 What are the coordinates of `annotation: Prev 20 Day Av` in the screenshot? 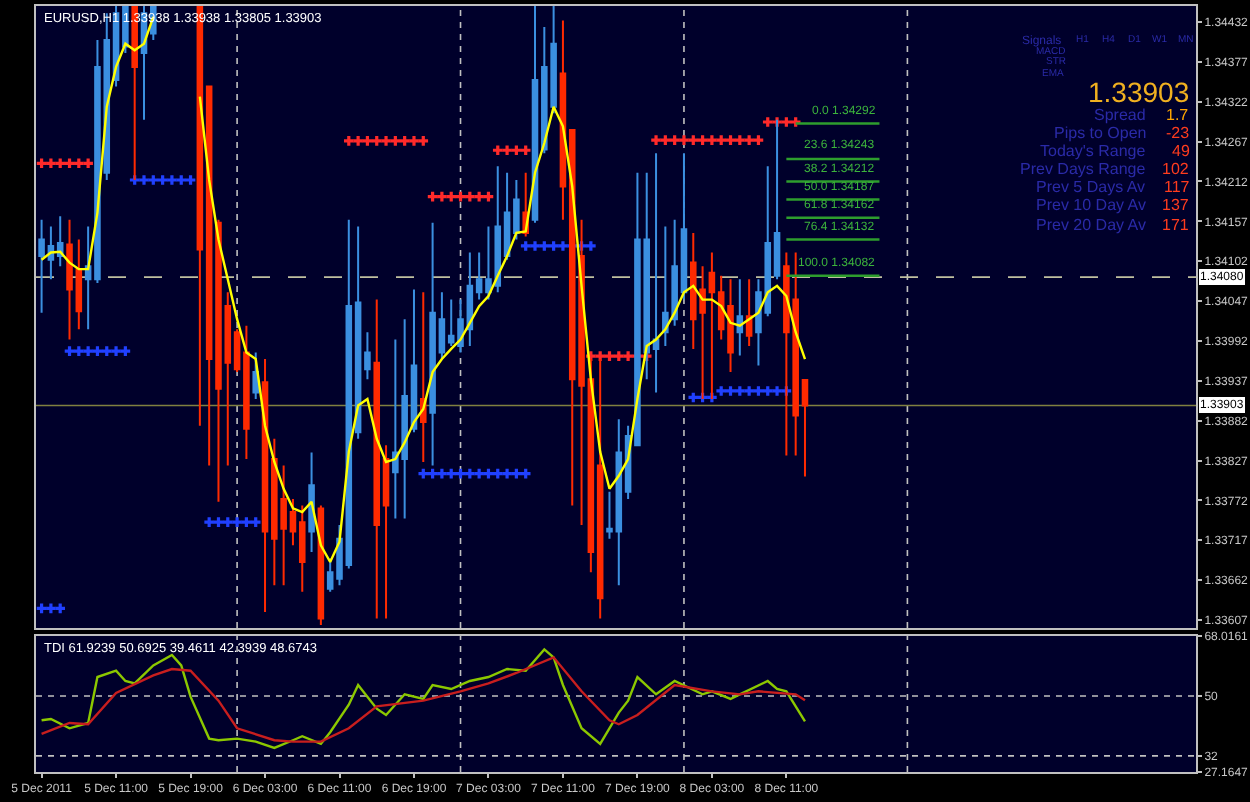 It's located at (1091, 225).